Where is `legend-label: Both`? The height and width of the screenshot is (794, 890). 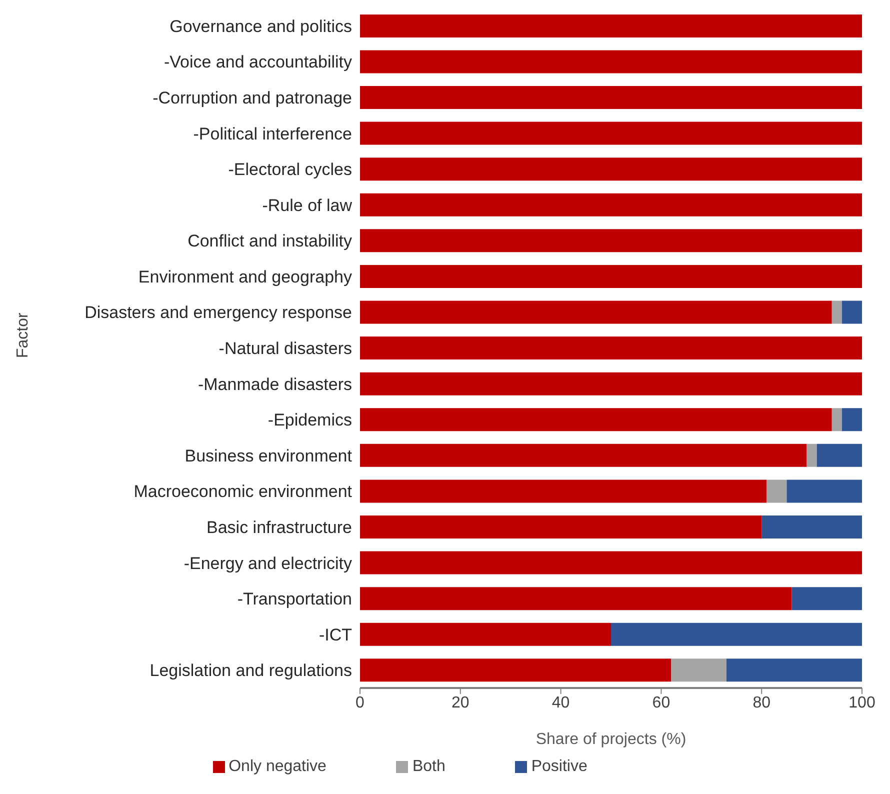
legend-label: Both is located at coordinates (429, 766).